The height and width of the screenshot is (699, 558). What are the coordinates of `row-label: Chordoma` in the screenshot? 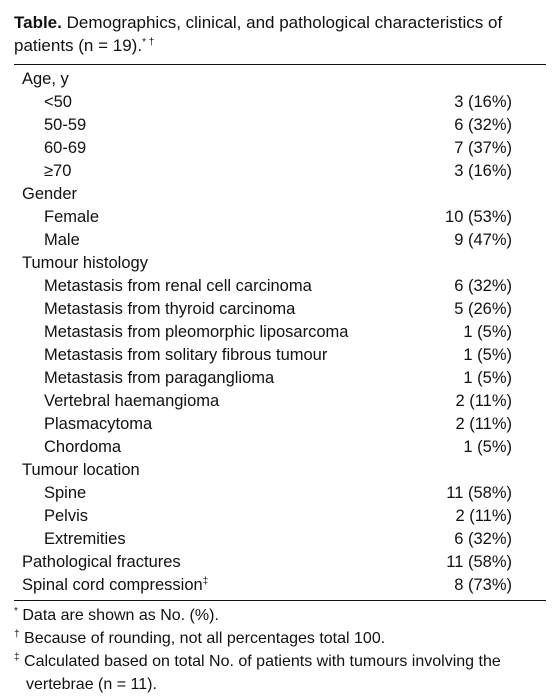 It's located at (83, 447).